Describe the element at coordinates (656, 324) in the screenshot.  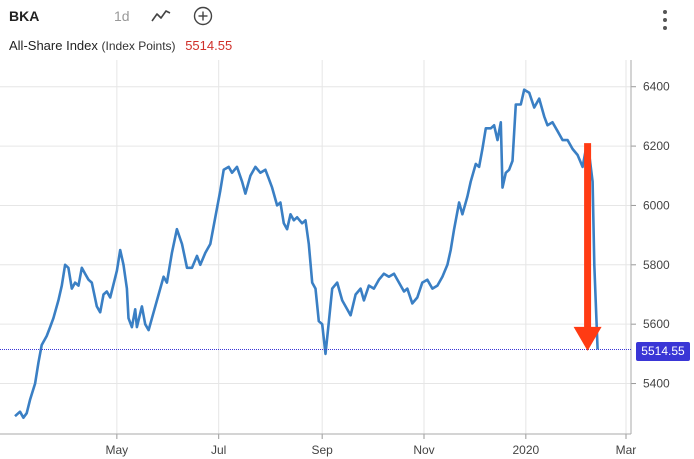
I see `y-tick-label: 5600` at that location.